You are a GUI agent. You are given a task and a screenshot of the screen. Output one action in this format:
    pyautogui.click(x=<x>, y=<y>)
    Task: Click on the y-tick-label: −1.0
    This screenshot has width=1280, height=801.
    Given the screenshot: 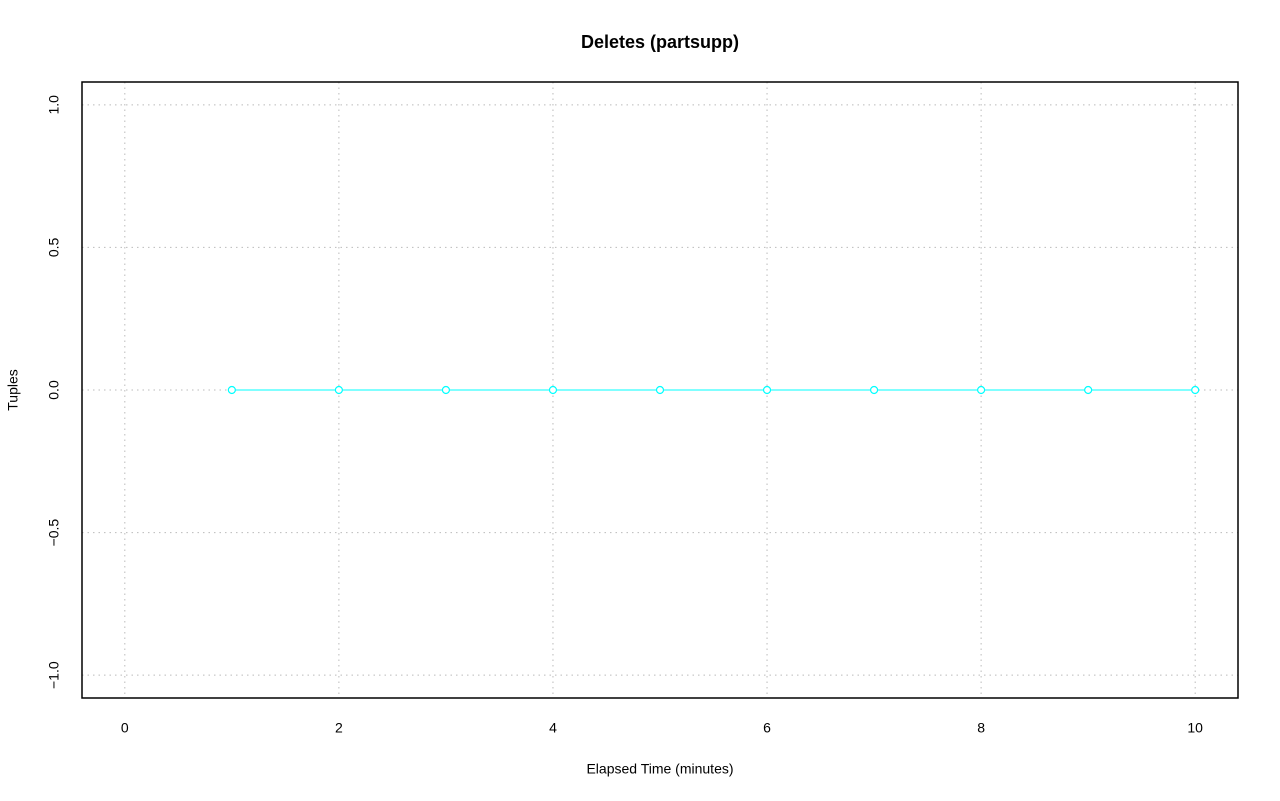 What is the action you would take?
    pyautogui.click(x=54, y=675)
    